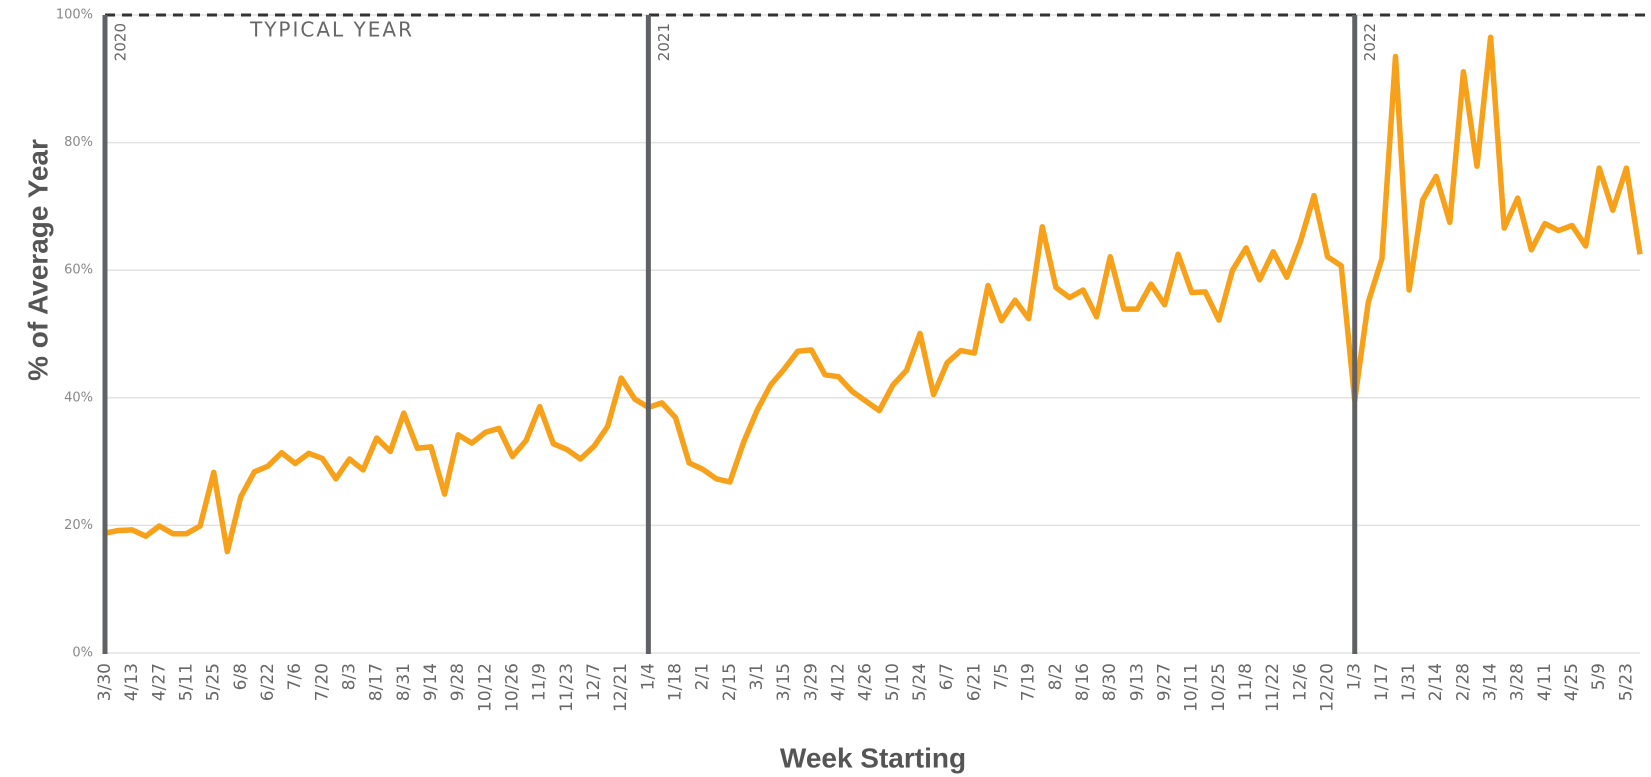  I want to click on x-tick-label: 12/7, so click(594, 682).